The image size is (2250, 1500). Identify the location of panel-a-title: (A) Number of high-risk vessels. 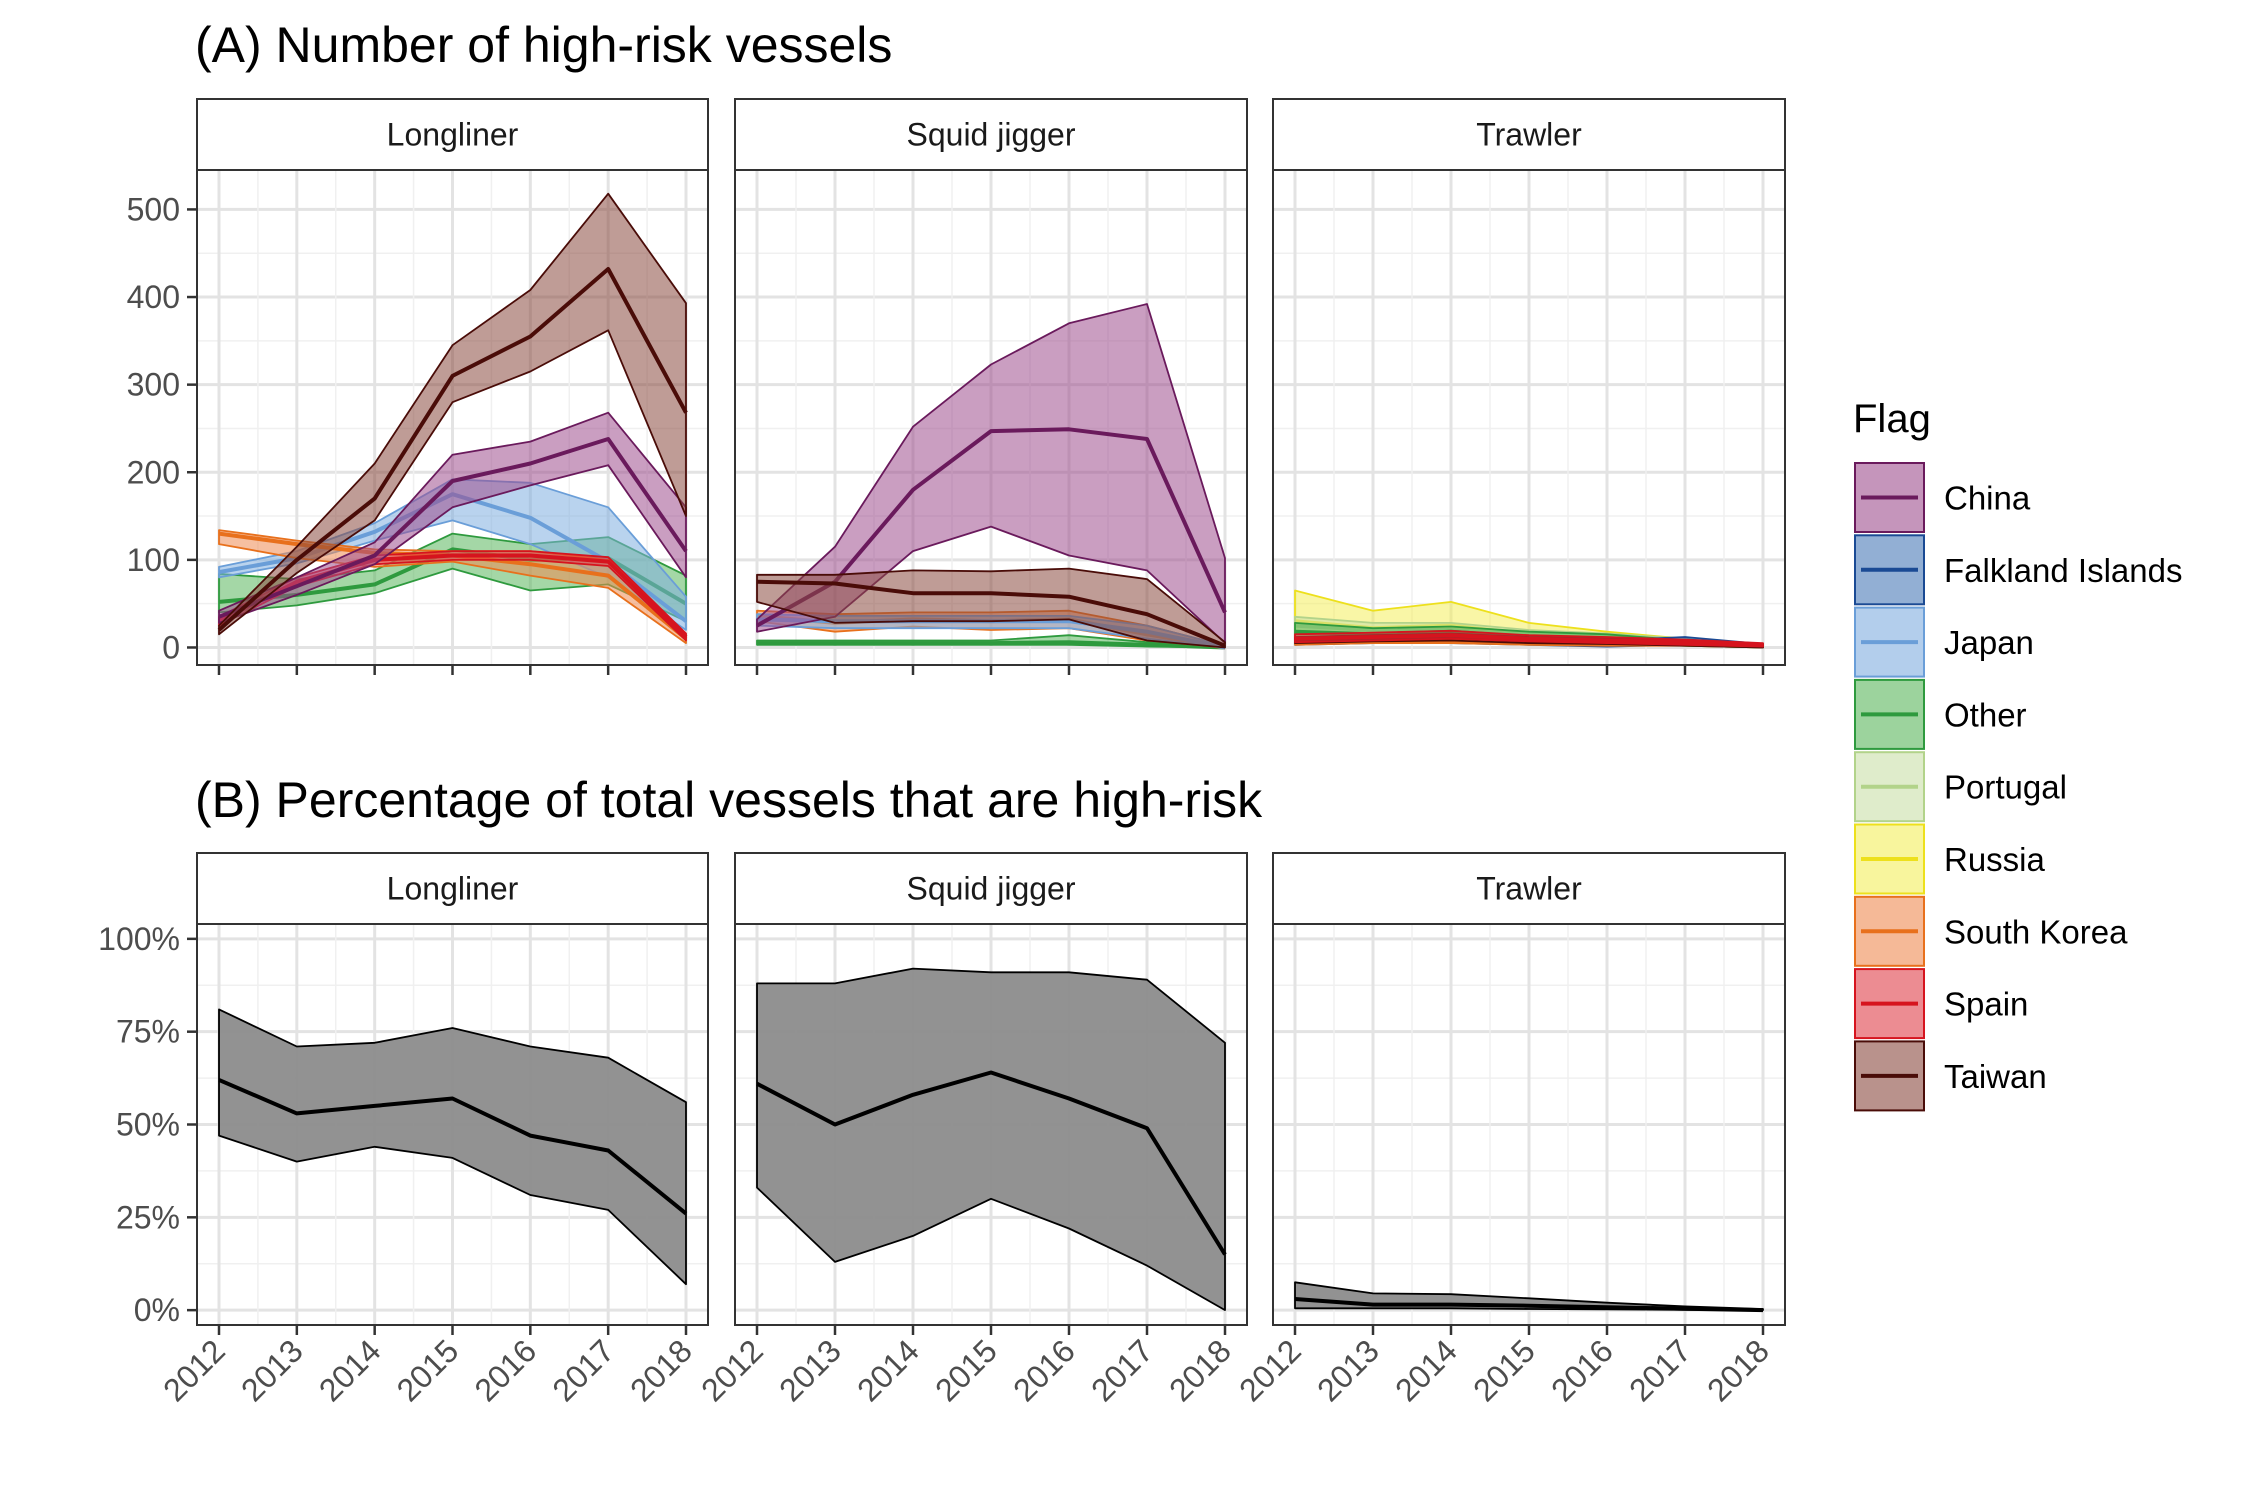
(543, 45).